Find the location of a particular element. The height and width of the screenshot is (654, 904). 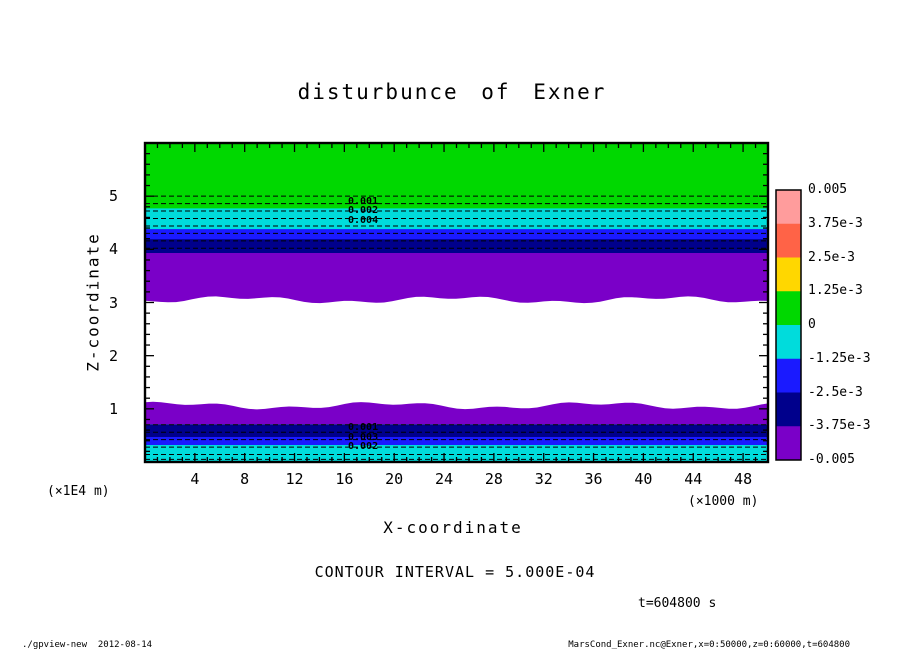

y-tick-label: 2 is located at coordinates (113, 355).